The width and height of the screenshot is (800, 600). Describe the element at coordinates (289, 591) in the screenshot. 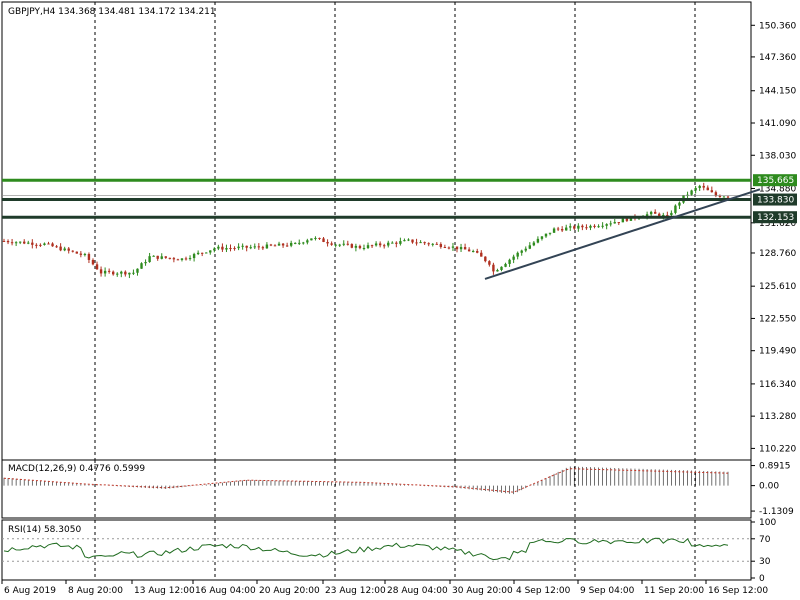

I see `x-tick-label: 20 Aug 20:00` at that location.